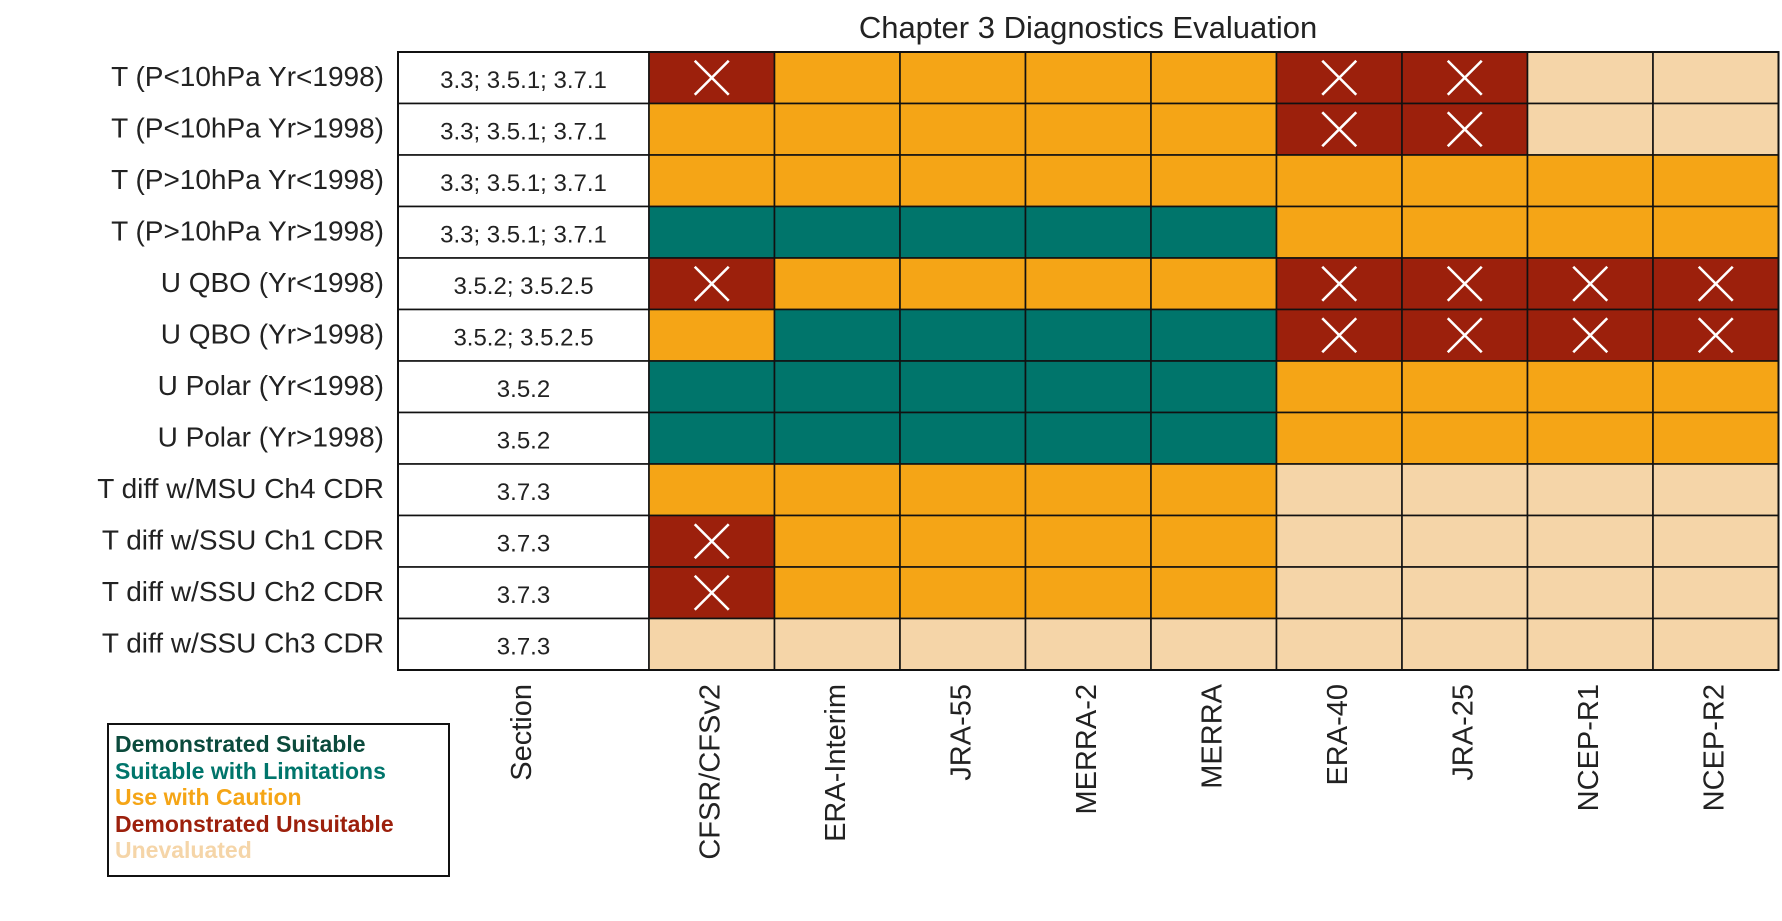  I want to click on cell-t-diff-w-ssu-ch3-cdr-ncep-r1, so click(1590, 644).